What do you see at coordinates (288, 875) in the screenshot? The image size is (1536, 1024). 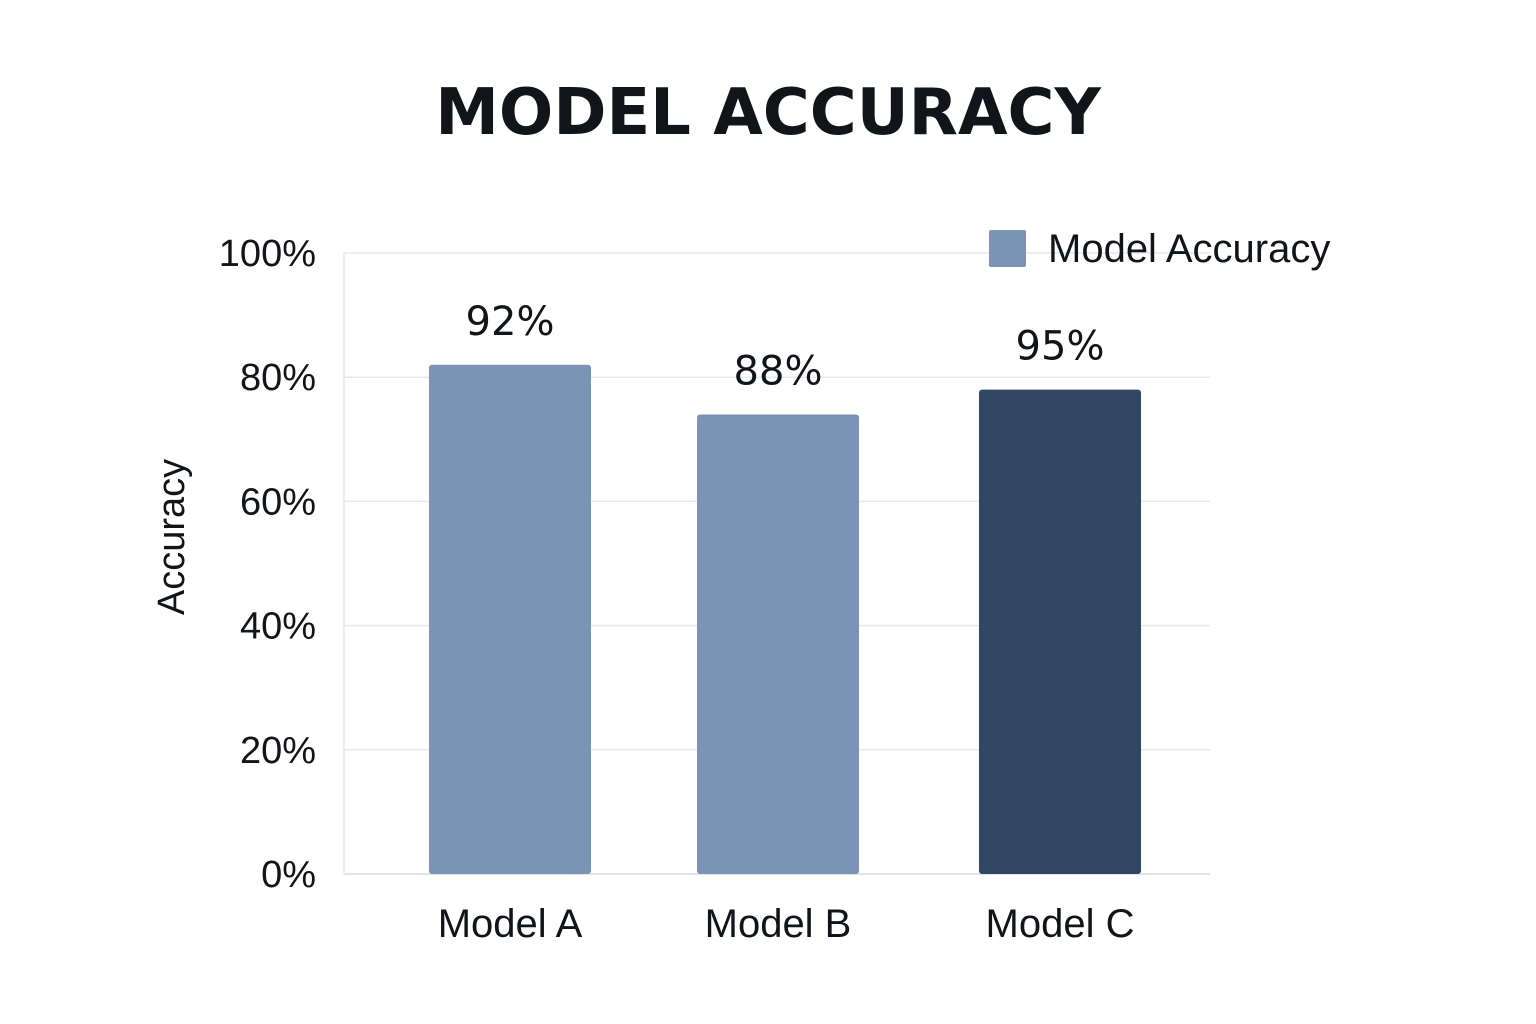 I see `y-tick-label: 0%` at bounding box center [288, 875].